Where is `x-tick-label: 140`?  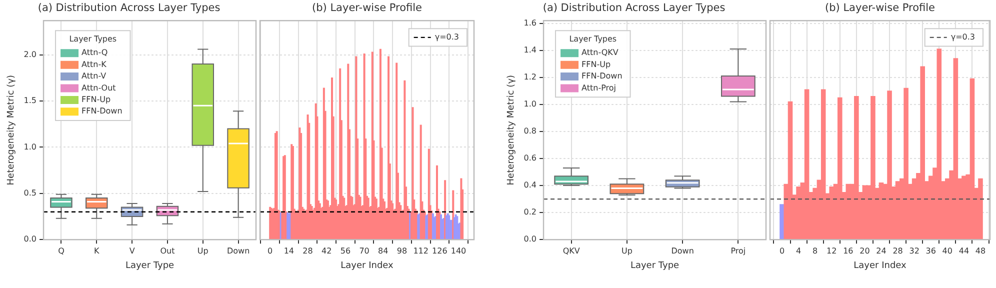 x-tick-label: 140 is located at coordinates (458, 251).